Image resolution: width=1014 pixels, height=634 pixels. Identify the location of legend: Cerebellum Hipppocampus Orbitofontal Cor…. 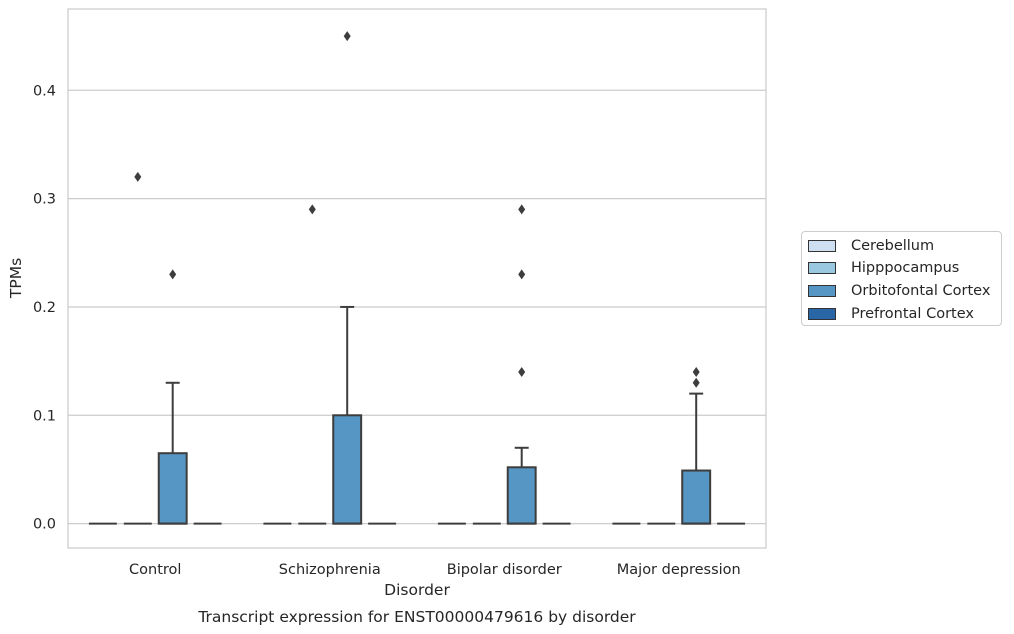
(901, 278).